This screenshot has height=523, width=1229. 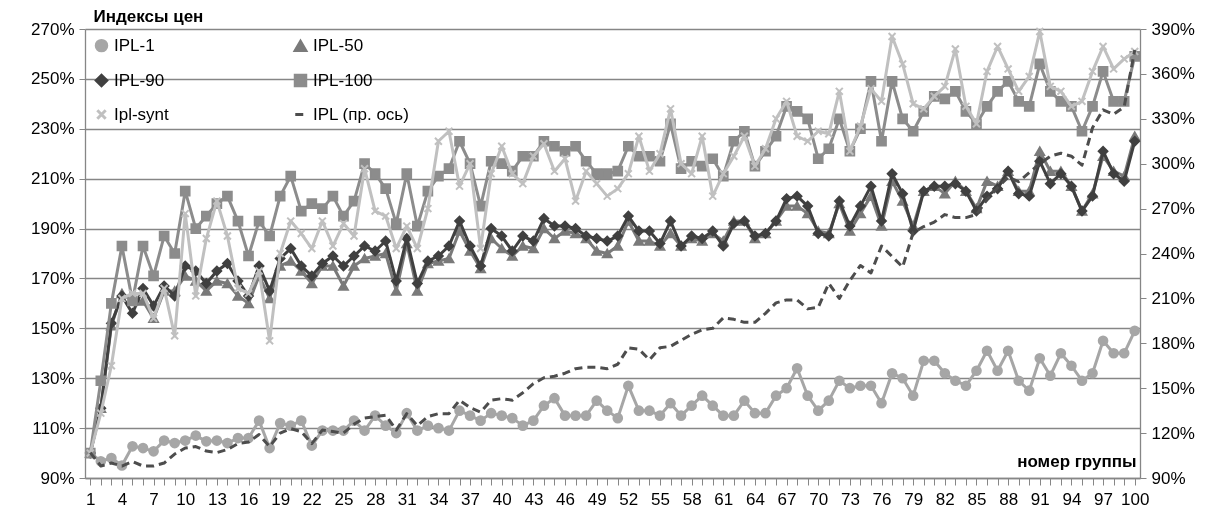 I want to click on x-tick-label: 64, so click(x=755, y=499).